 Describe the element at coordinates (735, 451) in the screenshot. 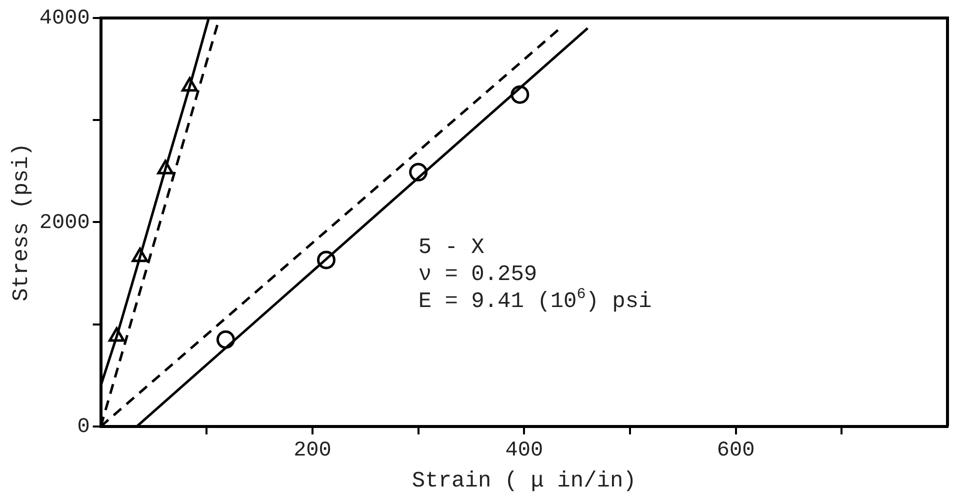

I see `x-tick-label: 600` at that location.